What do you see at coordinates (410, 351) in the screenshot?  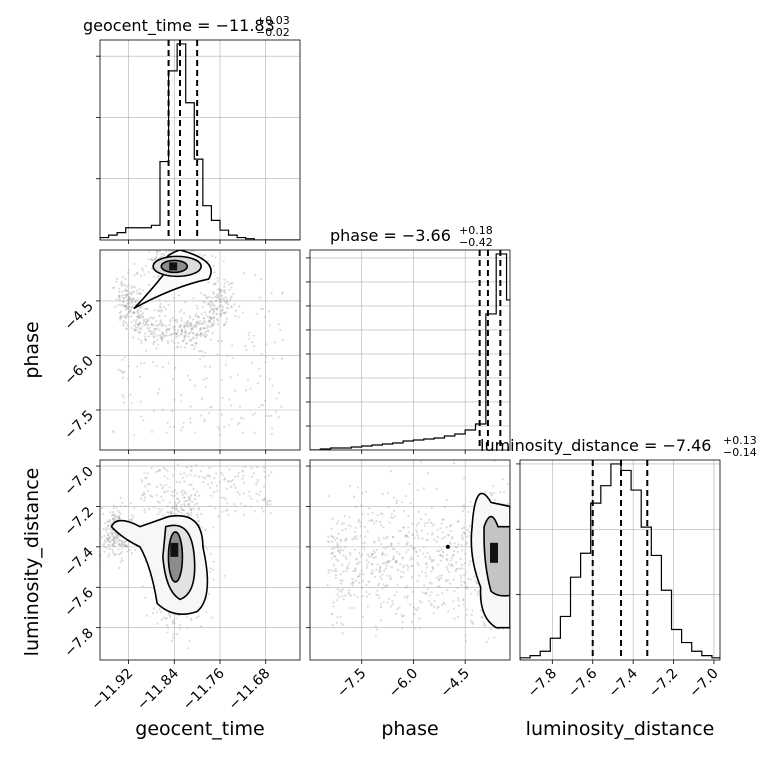 I see `histogram-phase` at bounding box center [410, 351].